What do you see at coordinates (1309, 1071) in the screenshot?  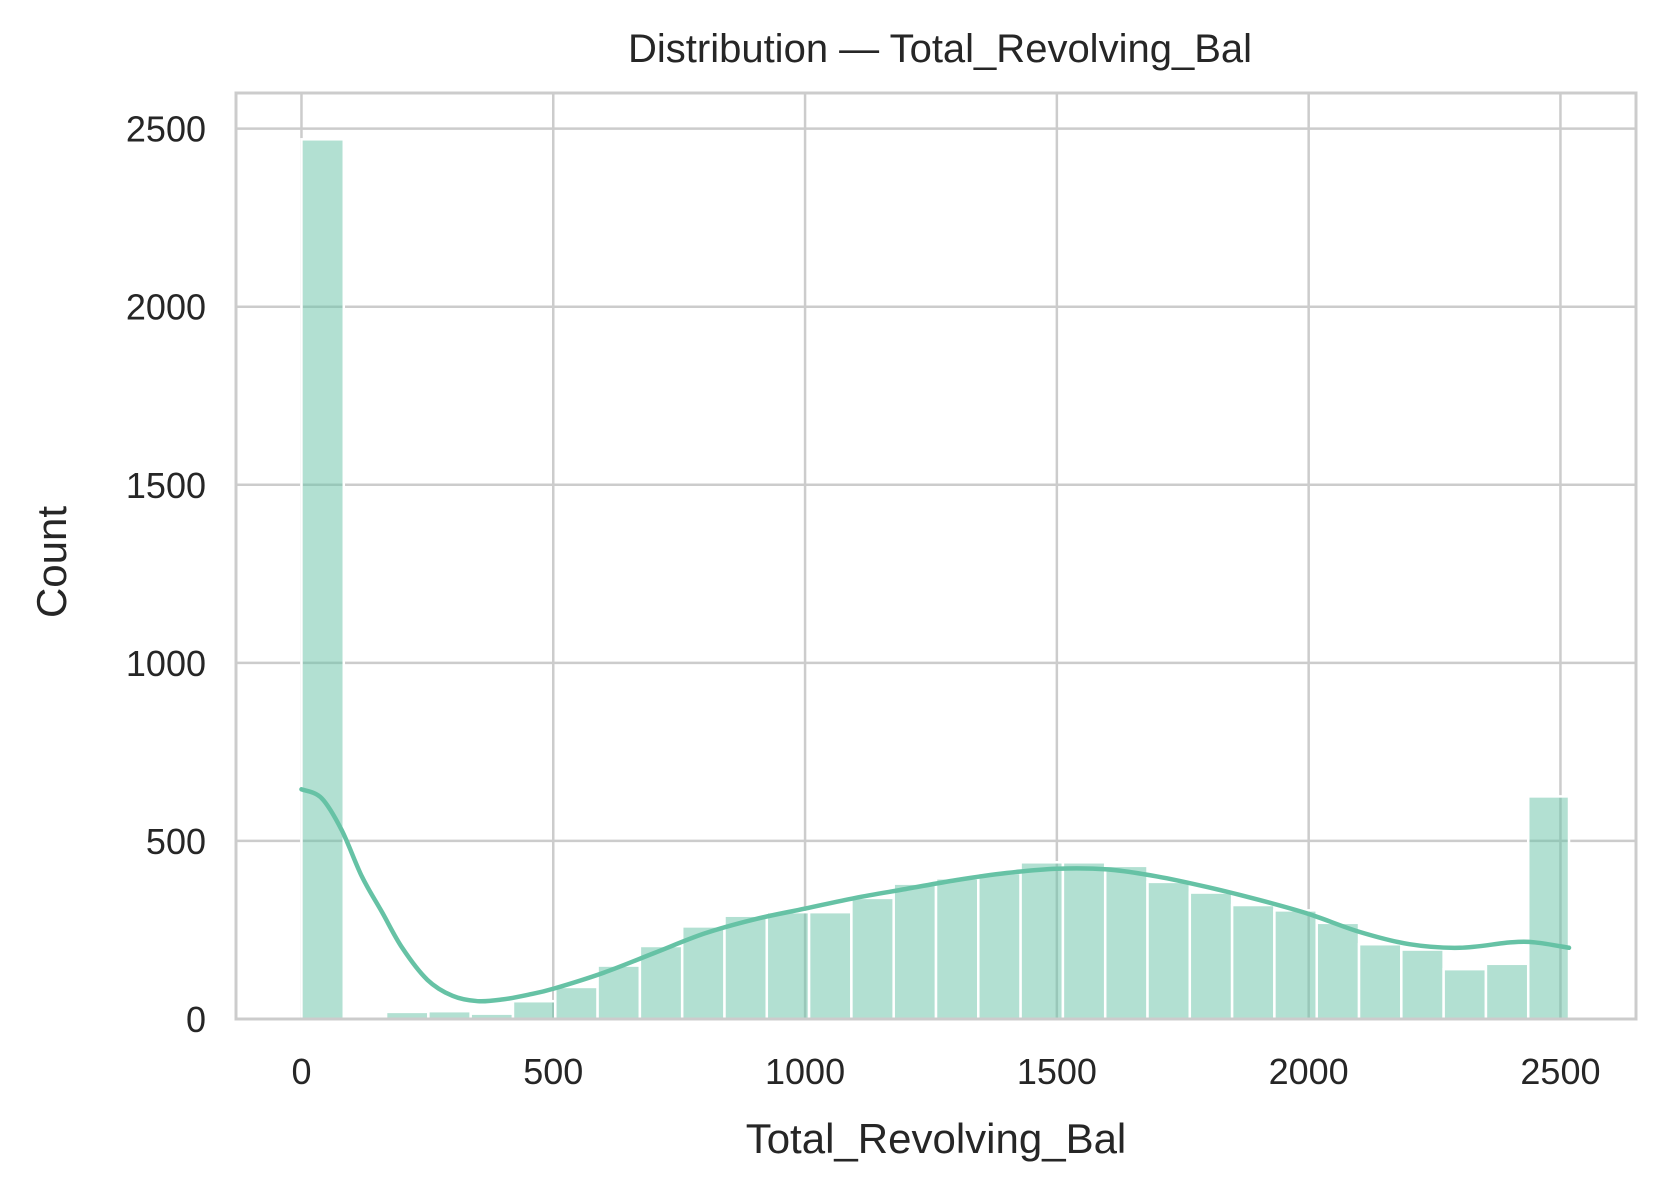 I see `x-tick-label: 2000` at bounding box center [1309, 1071].